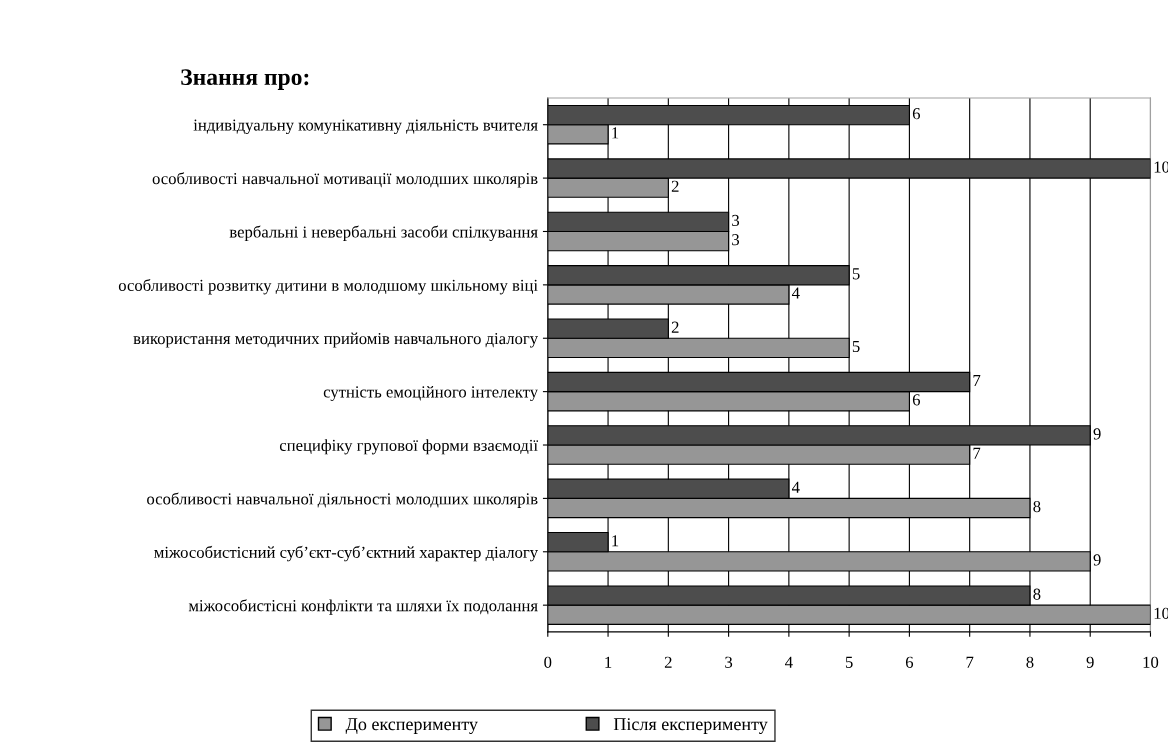  I want to click on x-tick-label: 7, so click(970, 662).